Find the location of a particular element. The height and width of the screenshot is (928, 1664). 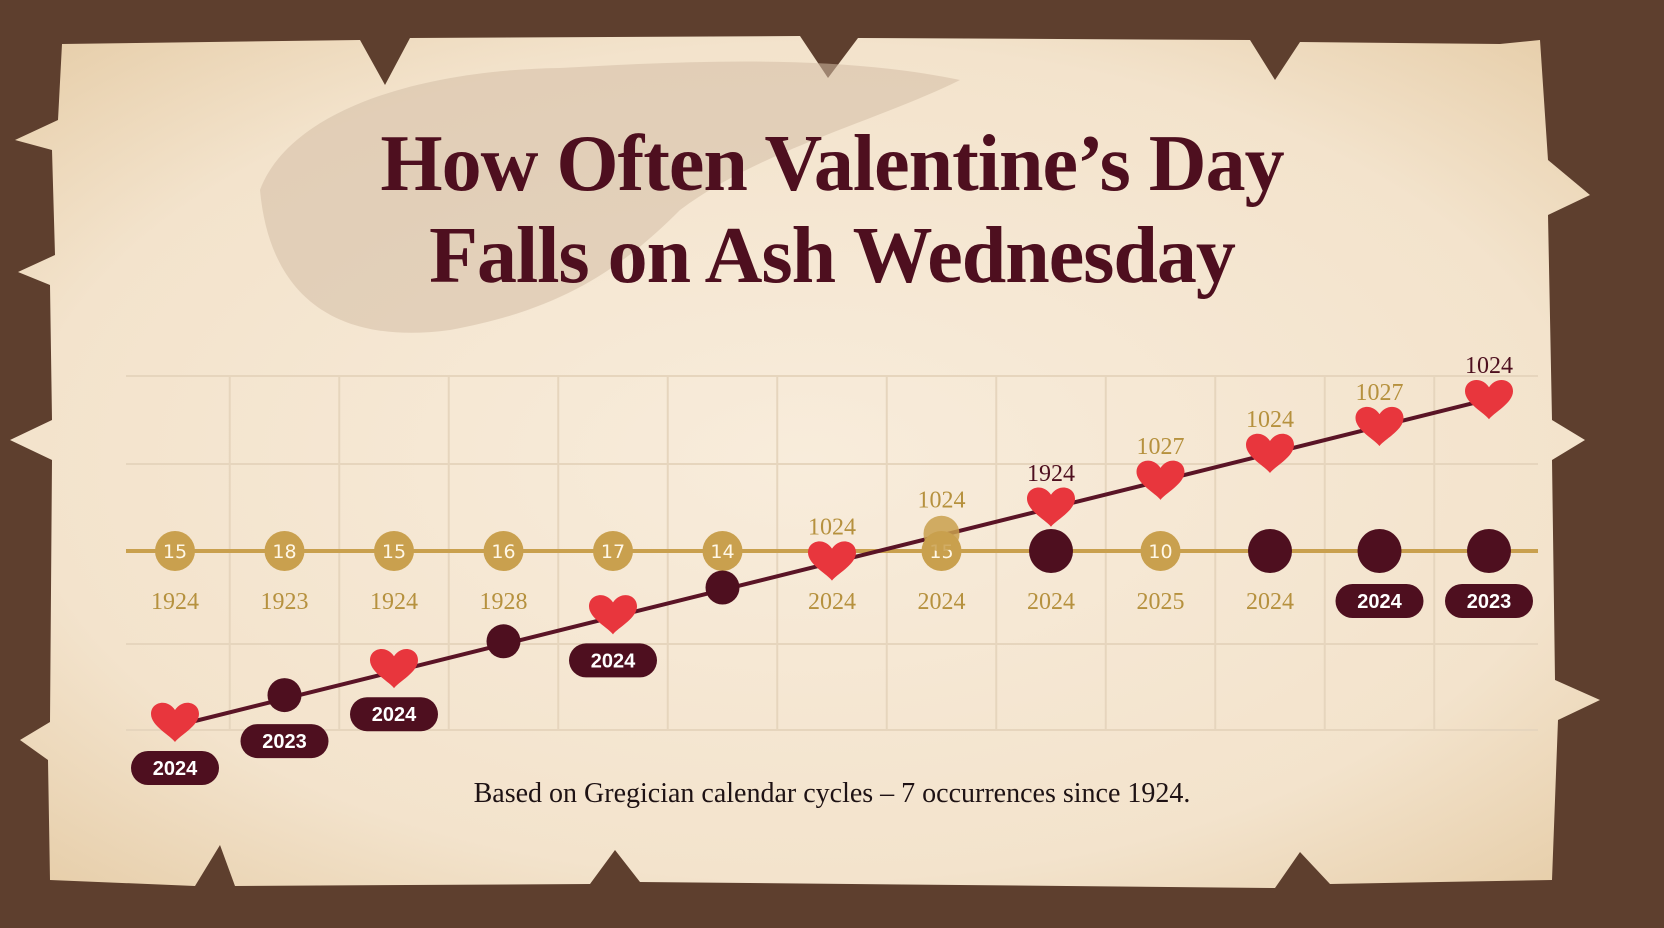

axis-coin: 16 is located at coordinates (503, 551).